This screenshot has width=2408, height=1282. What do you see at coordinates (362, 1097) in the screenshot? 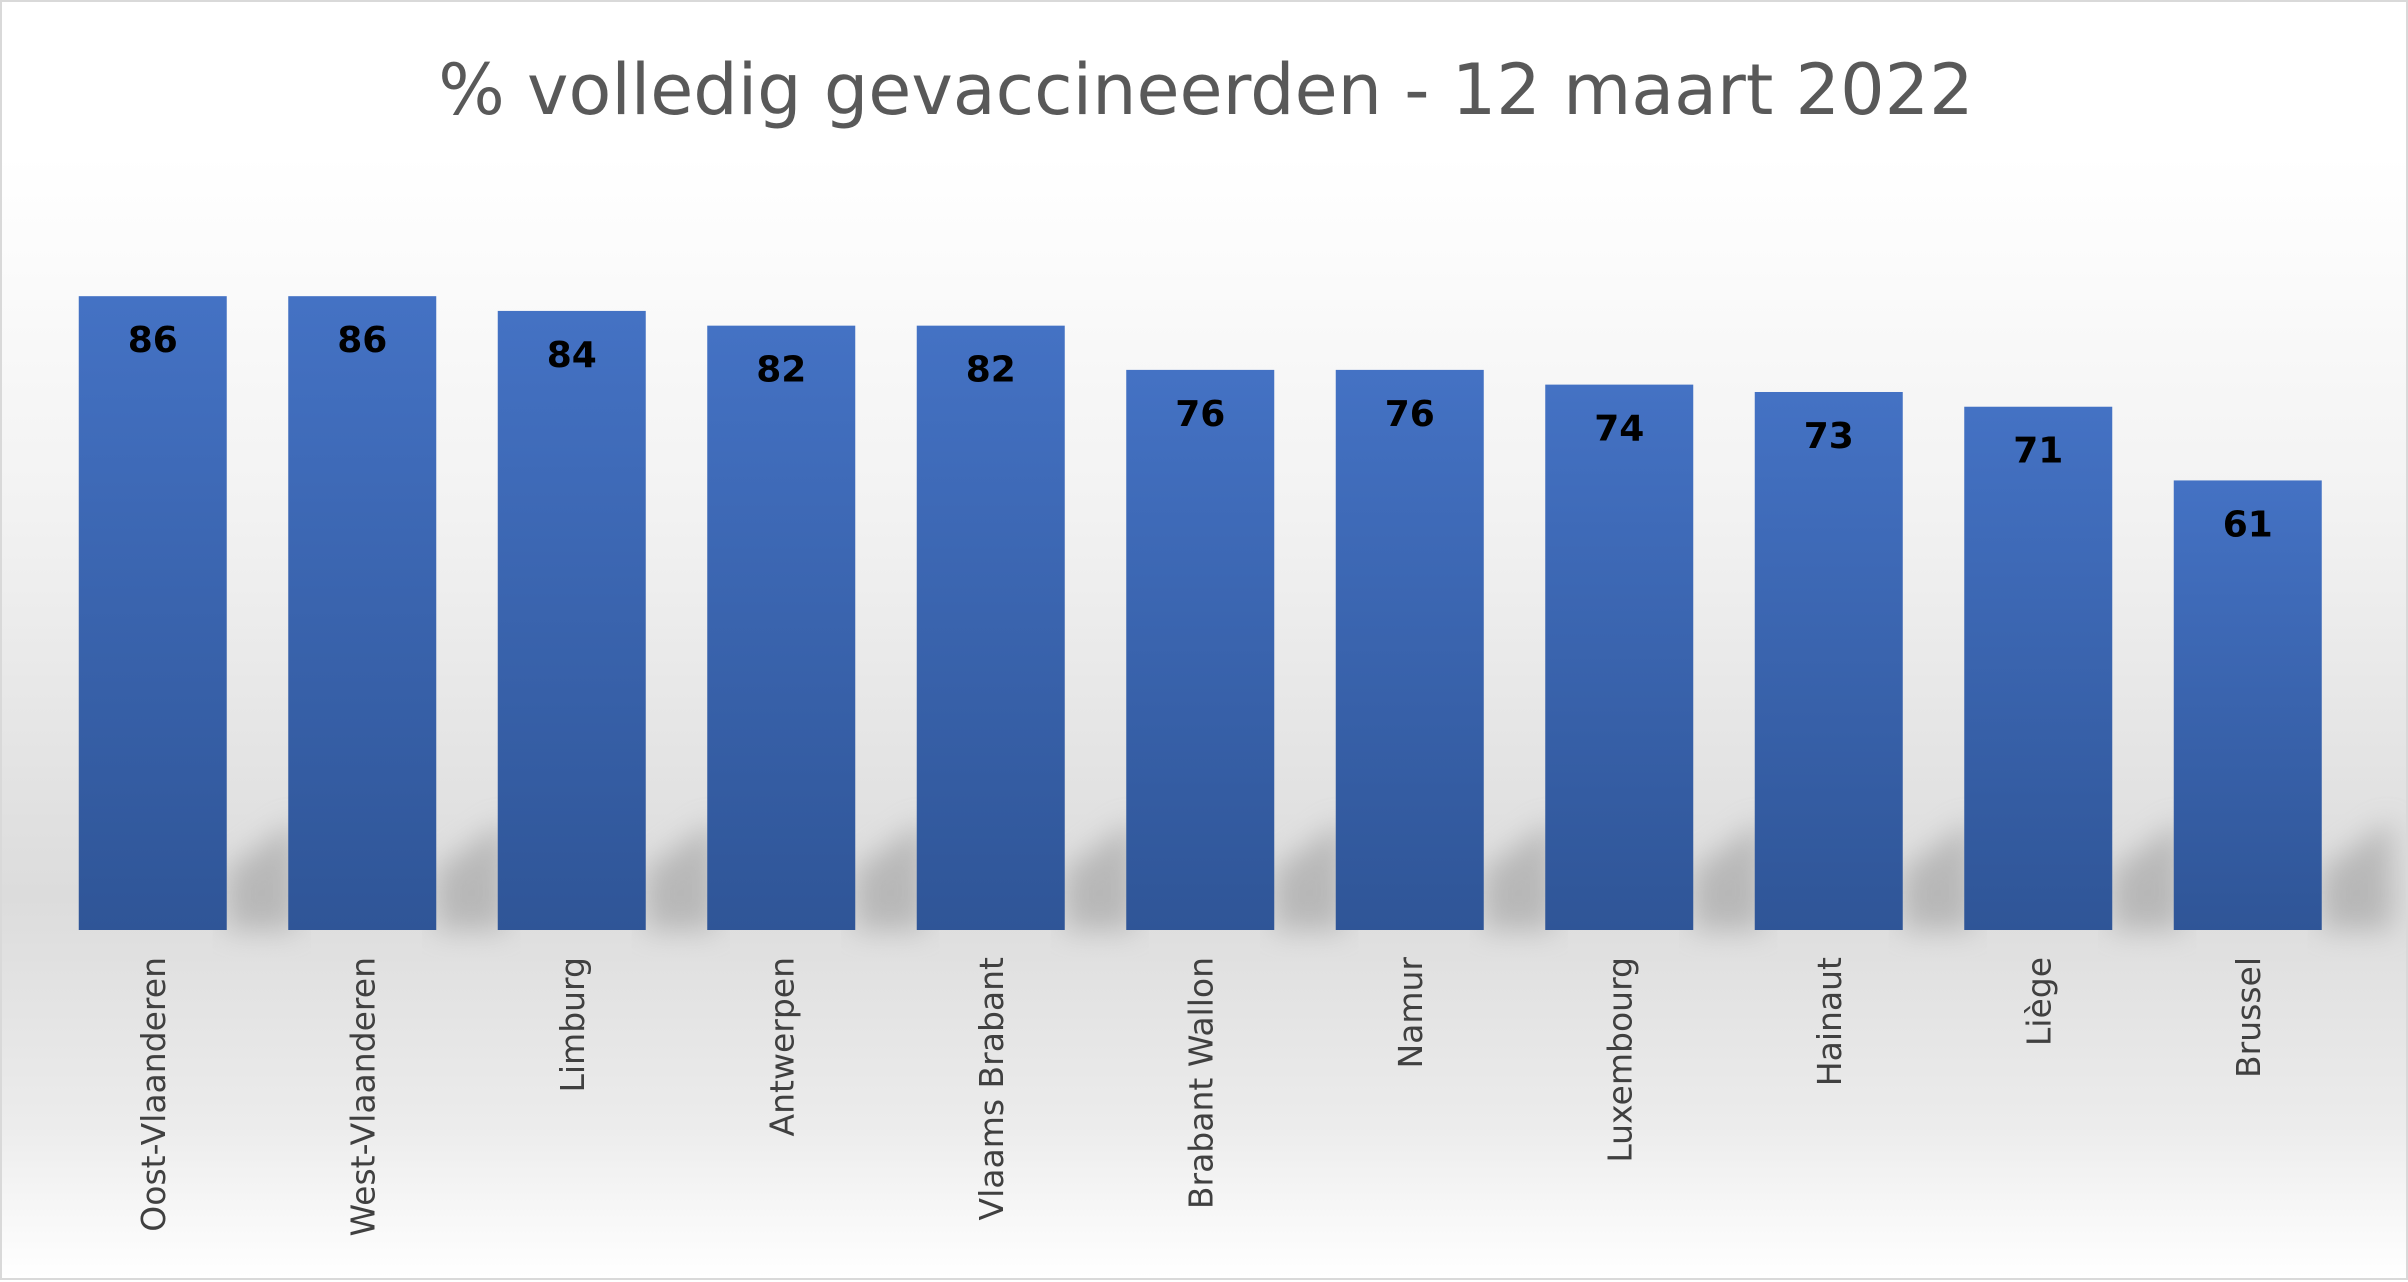
I see `category-tick-label: West-Vlaanderen` at bounding box center [362, 1097].